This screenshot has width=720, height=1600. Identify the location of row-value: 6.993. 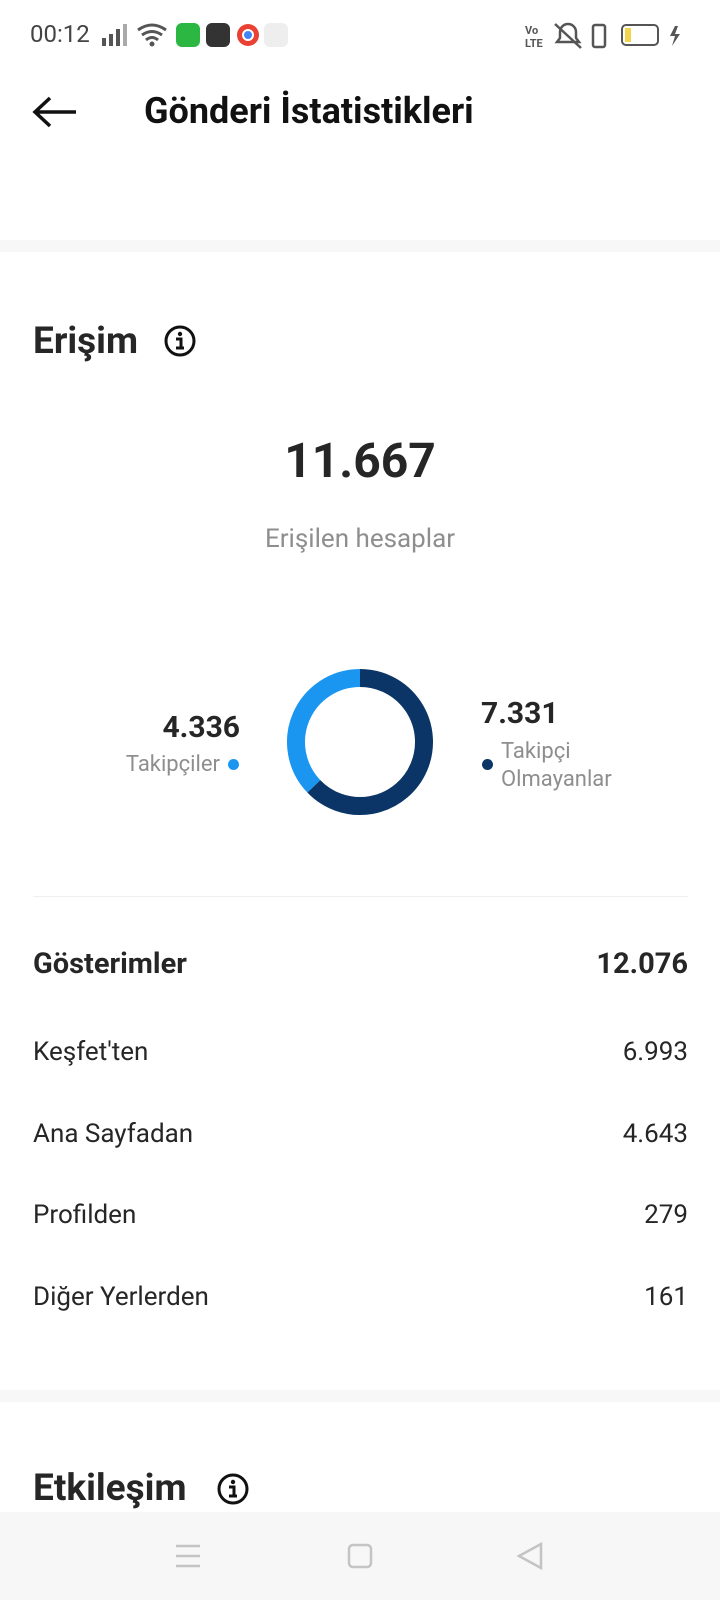
(655, 1052).